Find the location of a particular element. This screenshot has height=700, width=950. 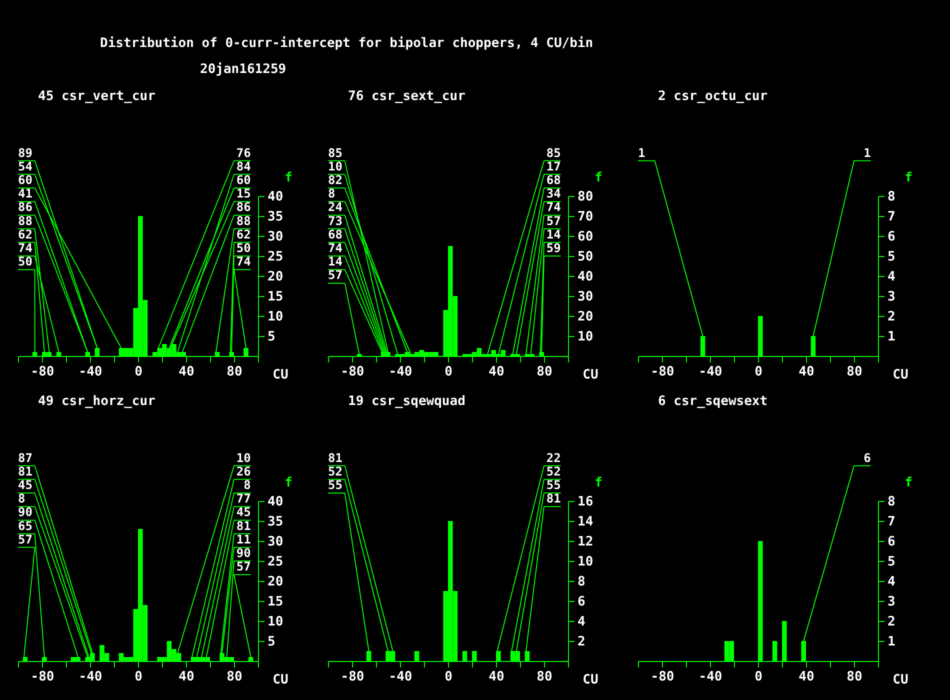

chart-title: 45 csr_vert_cur is located at coordinates (97, 96).